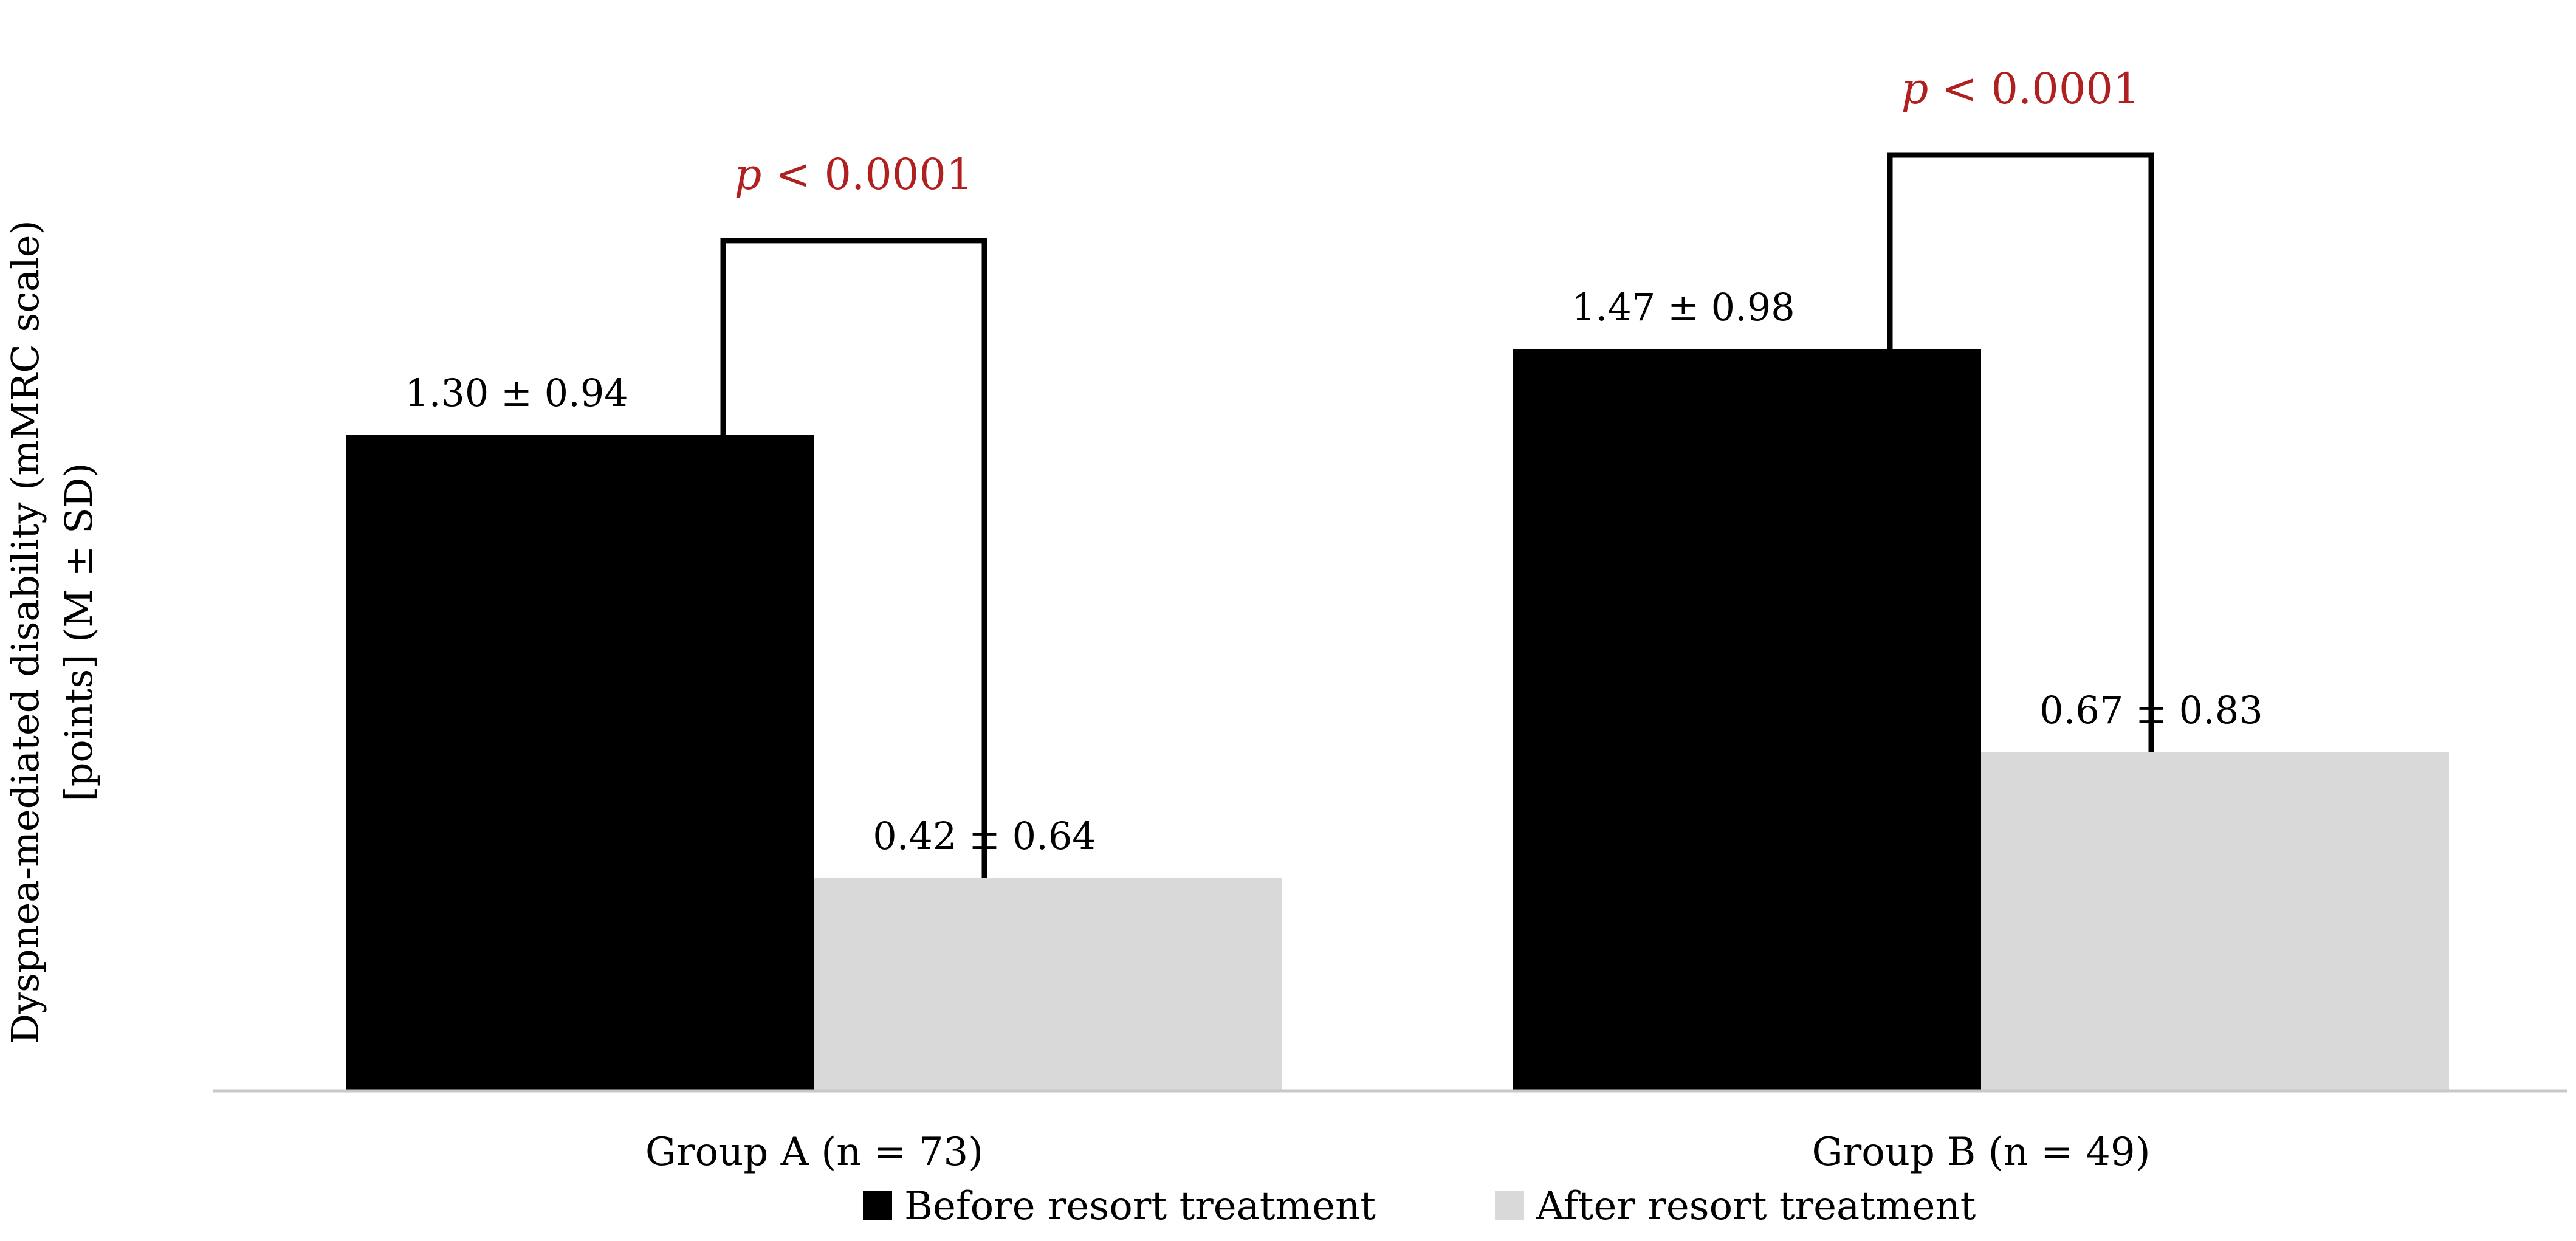 The height and width of the screenshot is (1241, 2576). What do you see at coordinates (516, 393) in the screenshot?
I see `data-label: 1.30 ± 0.94` at bounding box center [516, 393].